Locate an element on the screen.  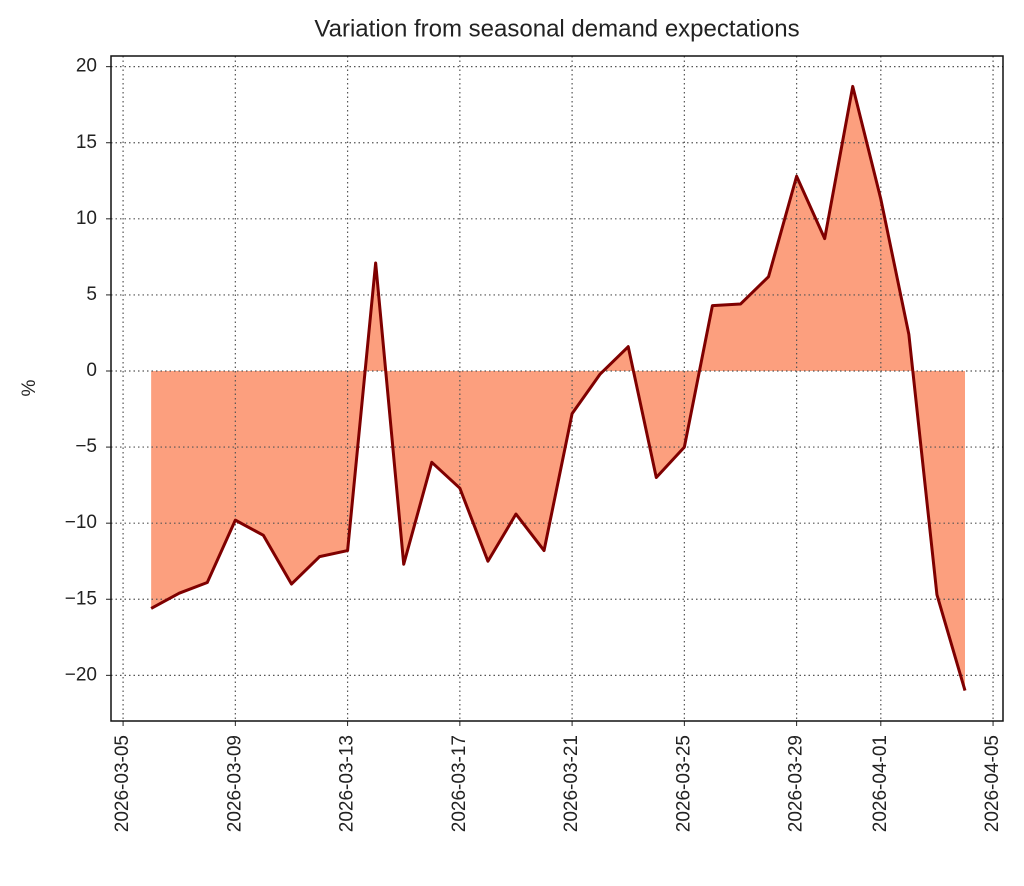
x-tick-label: 2026-03-05 is located at coordinates (122, 783).